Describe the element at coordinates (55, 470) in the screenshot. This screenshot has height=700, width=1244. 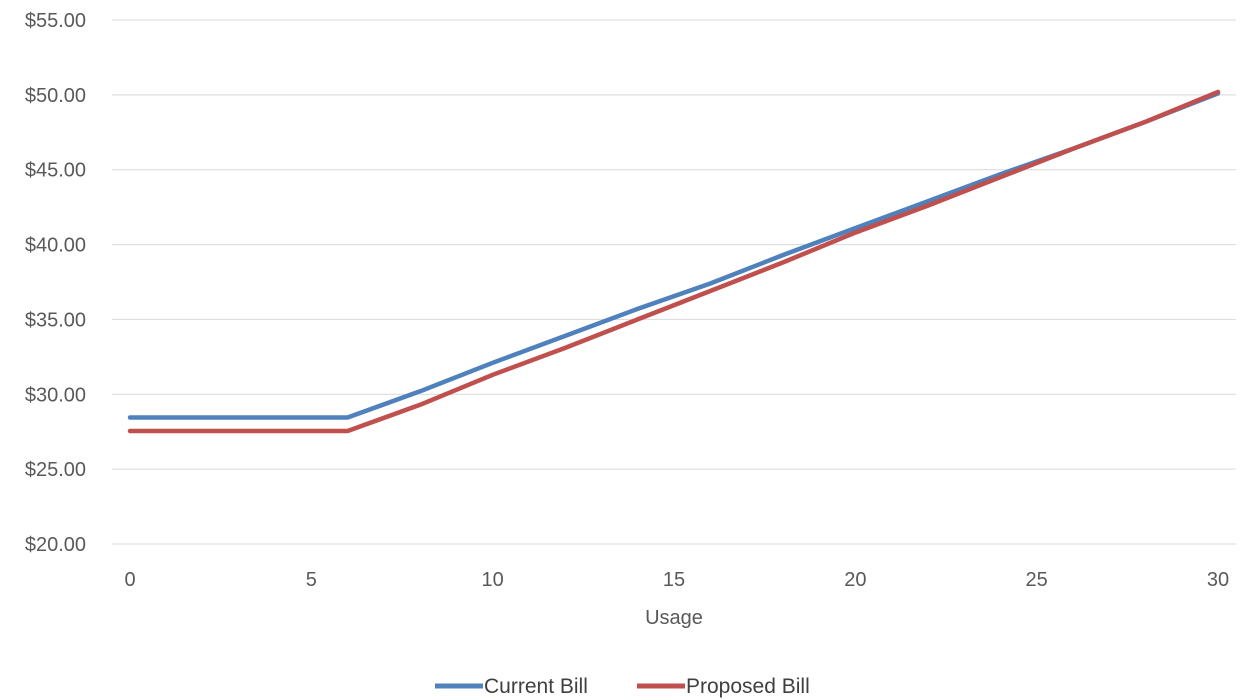
I see `y-tick-label: $25.00` at that location.